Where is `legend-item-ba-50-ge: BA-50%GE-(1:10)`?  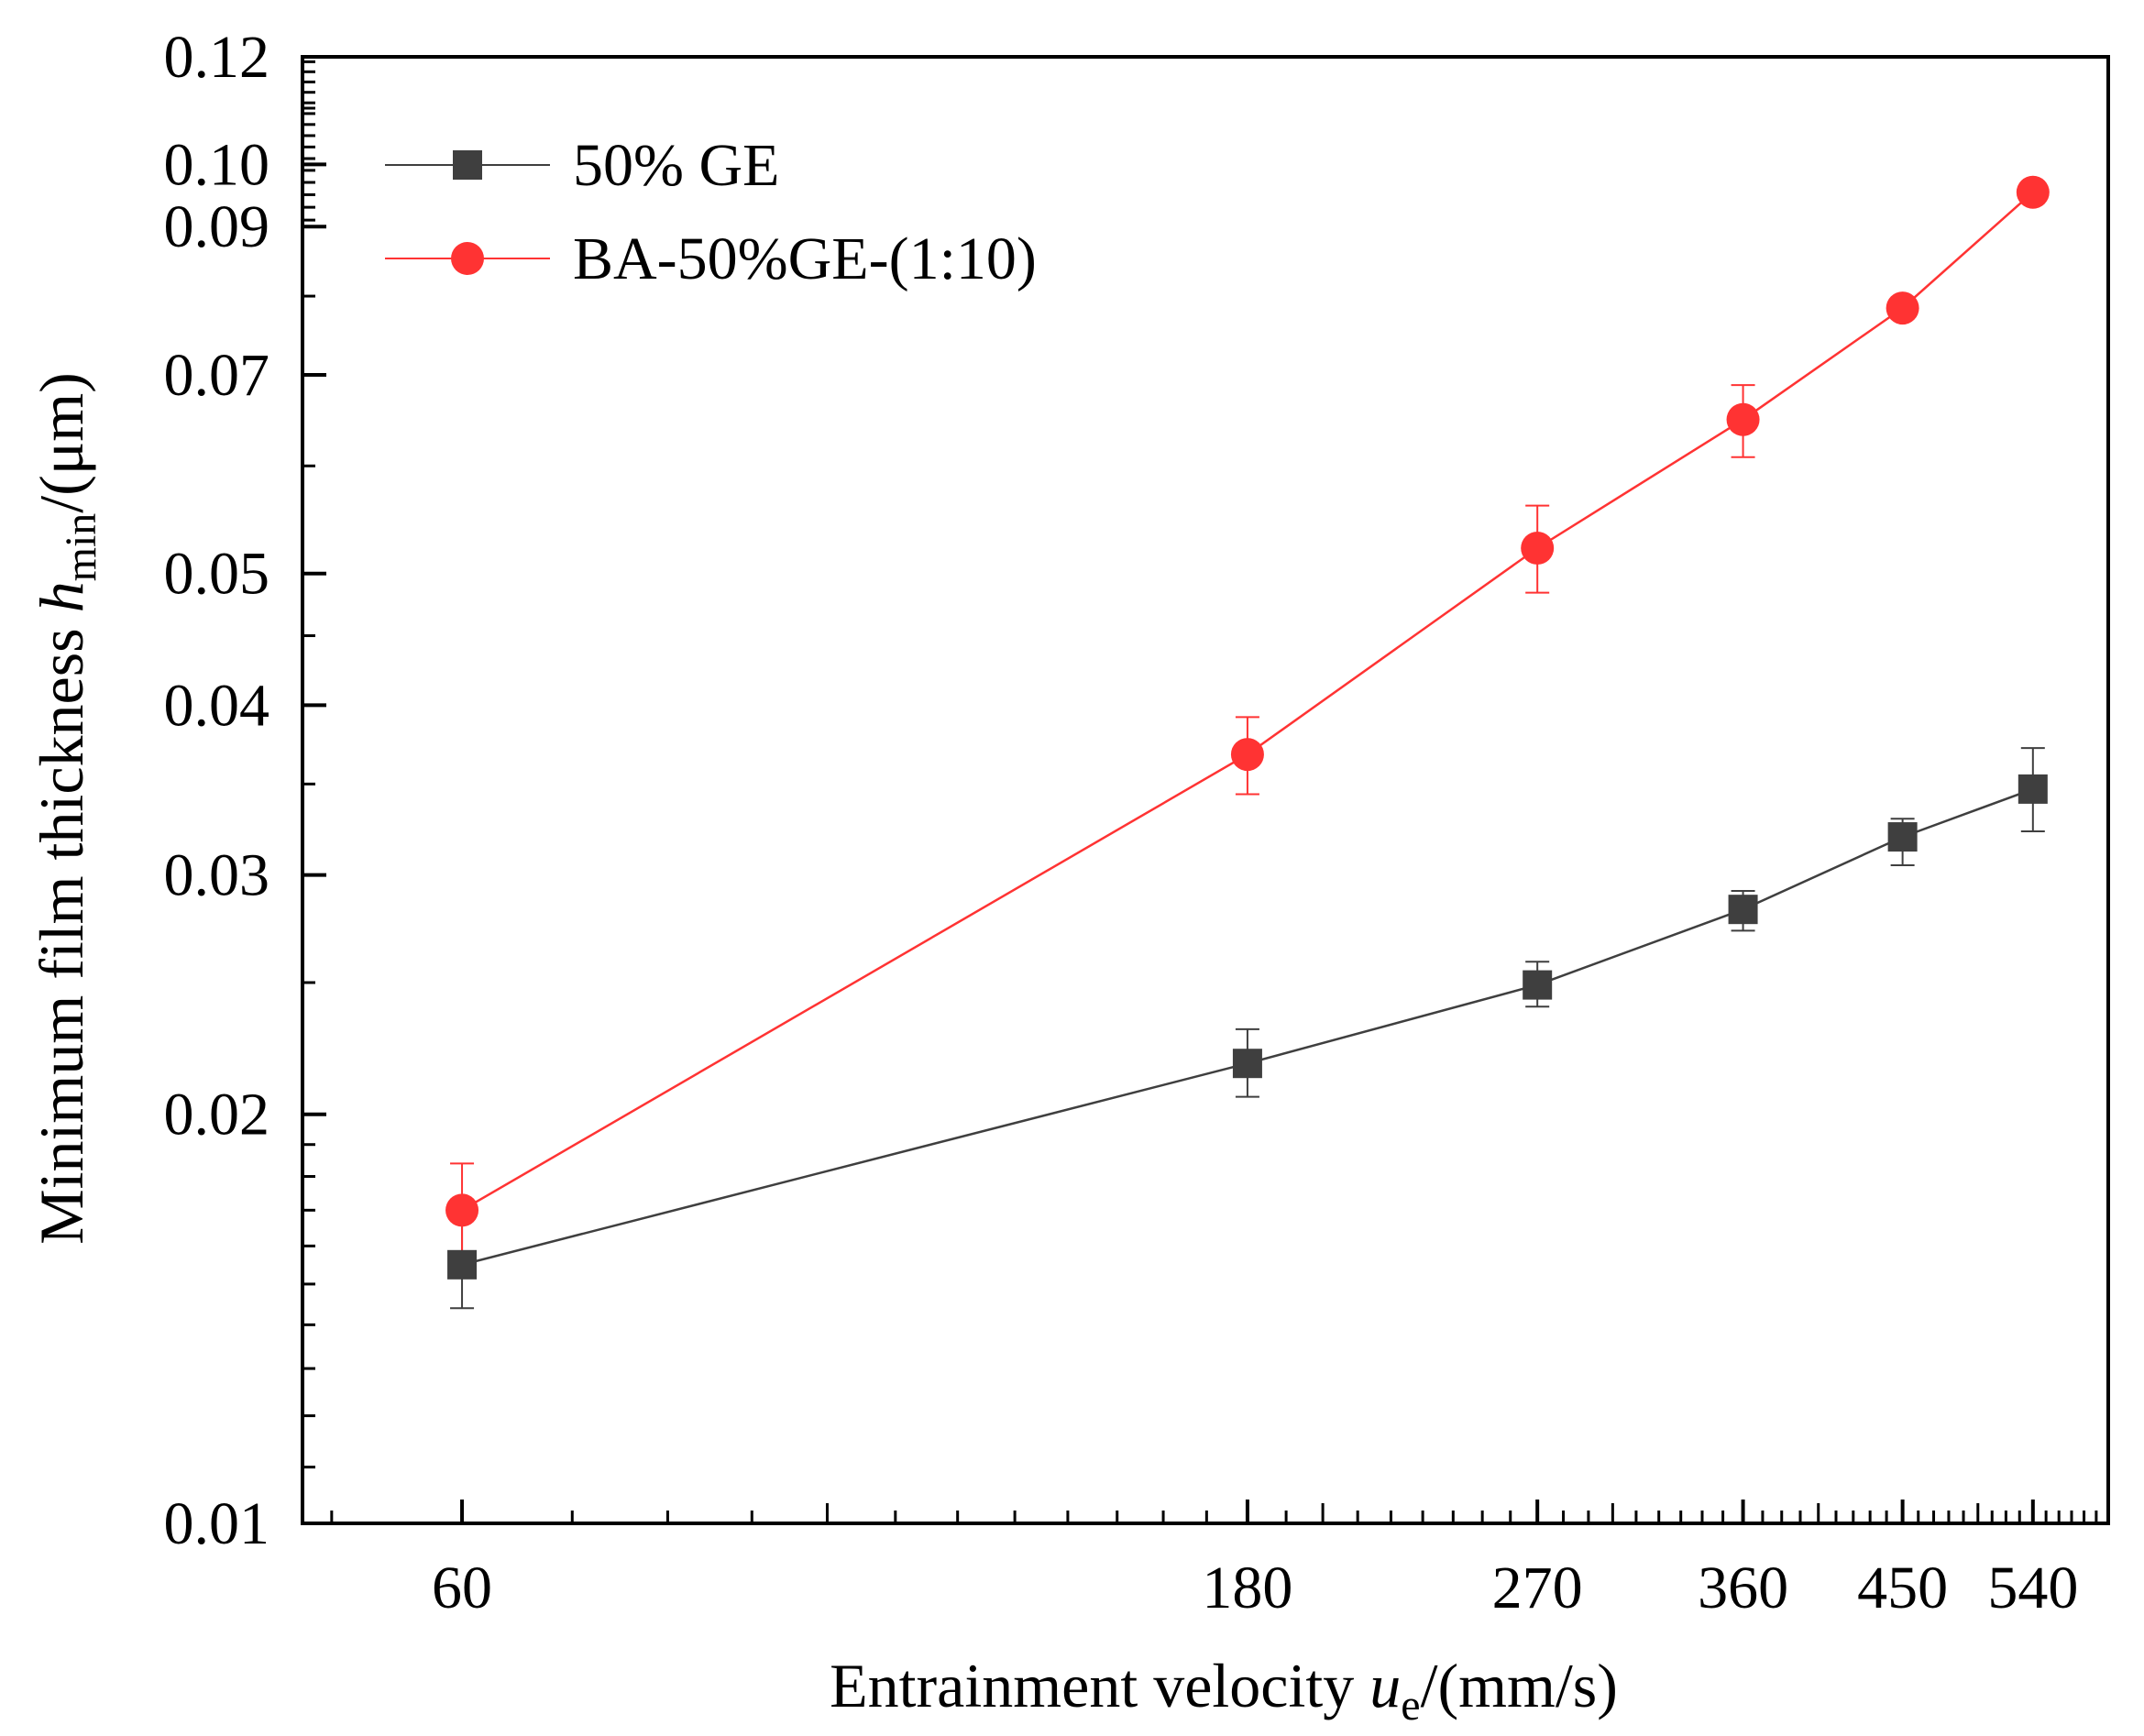
legend-item-ba-50-ge: BA-50%GE-(1:10) is located at coordinates (711, 259).